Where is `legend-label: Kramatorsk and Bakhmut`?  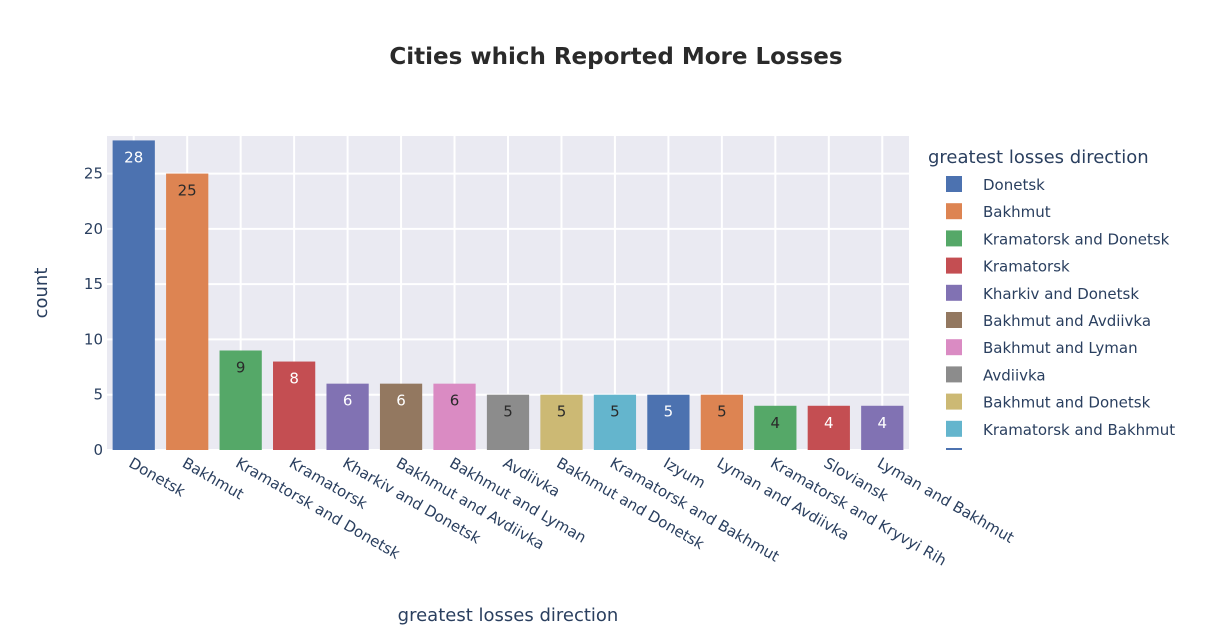 legend-label: Kramatorsk and Bakhmut is located at coordinates (1079, 430).